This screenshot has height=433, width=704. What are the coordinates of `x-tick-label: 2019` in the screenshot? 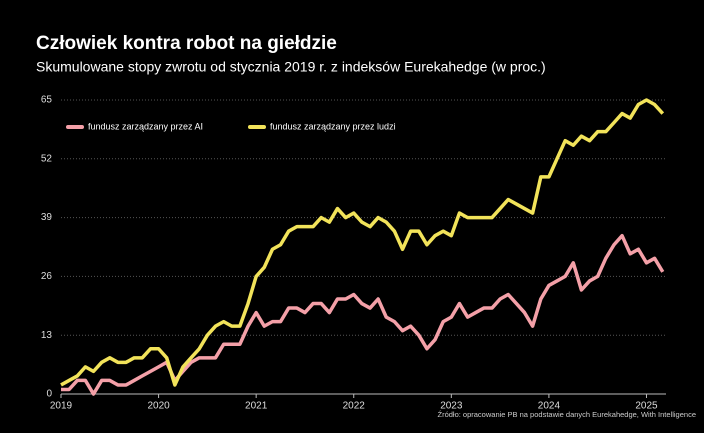 It's located at (61, 406).